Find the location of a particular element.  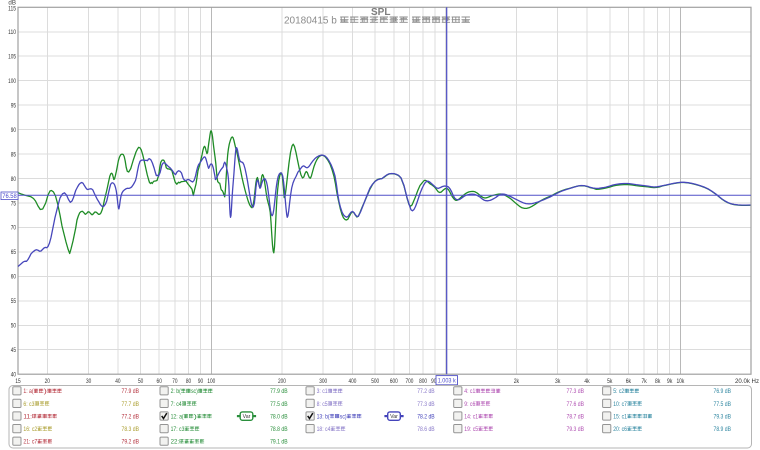

svg-text: 12: a( is located at coordinates (178, 416).